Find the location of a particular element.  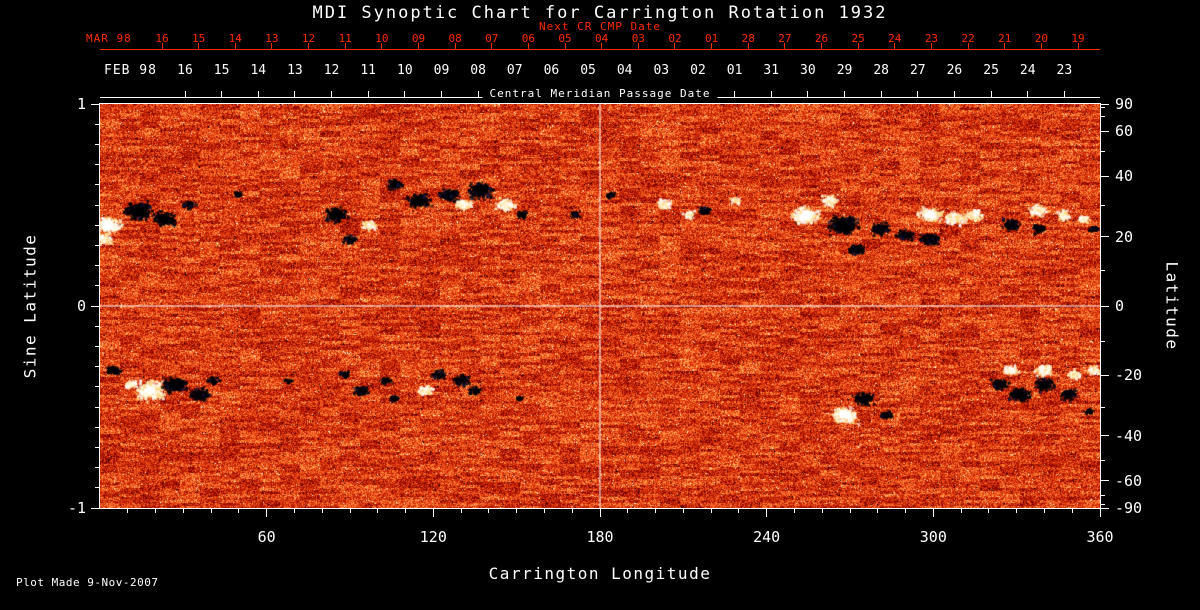

next-cr-day-label: 26 is located at coordinates (821, 38).